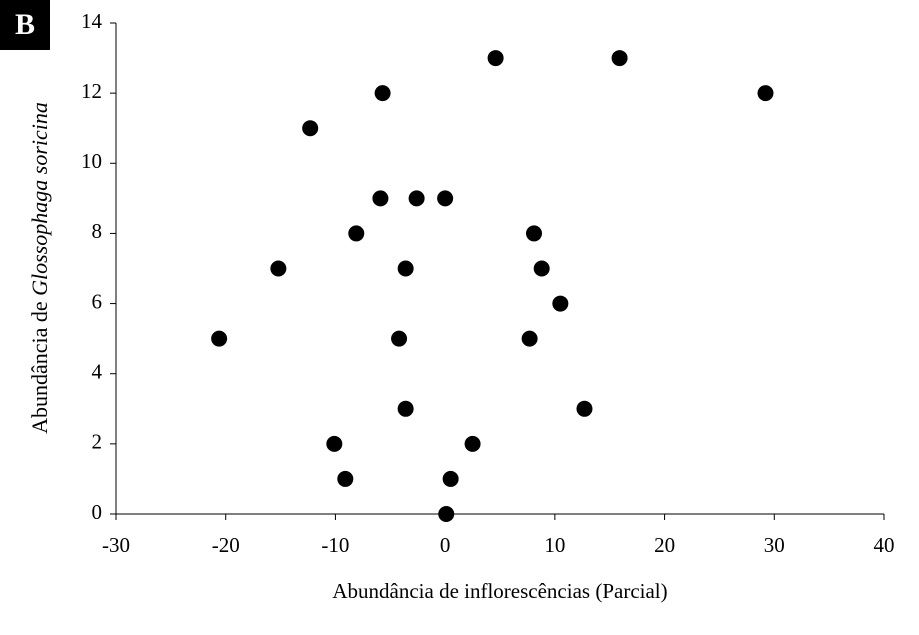  Describe the element at coordinates (499, 591) in the screenshot. I see `x-axis-label: Abundância de inflorescências (Parcial)` at that location.